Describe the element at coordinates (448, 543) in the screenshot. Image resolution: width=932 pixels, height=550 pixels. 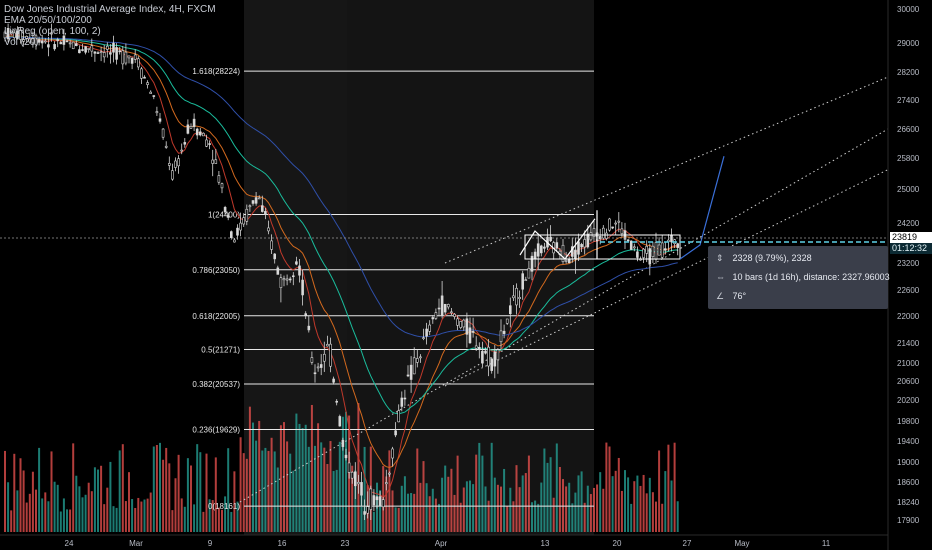
I see `time-axis: 24 Mar 9 16 23 Apr 13 20 27 May 11` at that location.